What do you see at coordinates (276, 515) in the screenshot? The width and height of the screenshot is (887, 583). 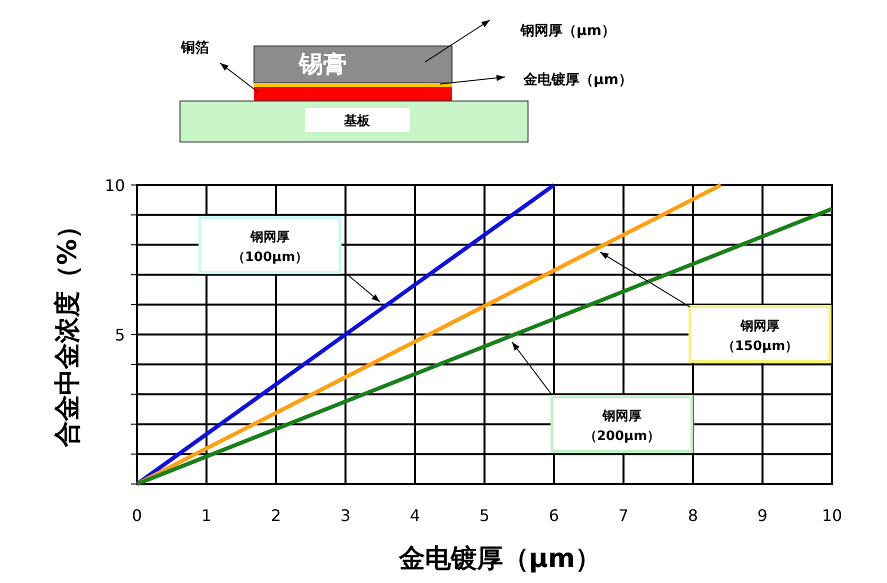 I see `x-tick-label: 2` at bounding box center [276, 515].